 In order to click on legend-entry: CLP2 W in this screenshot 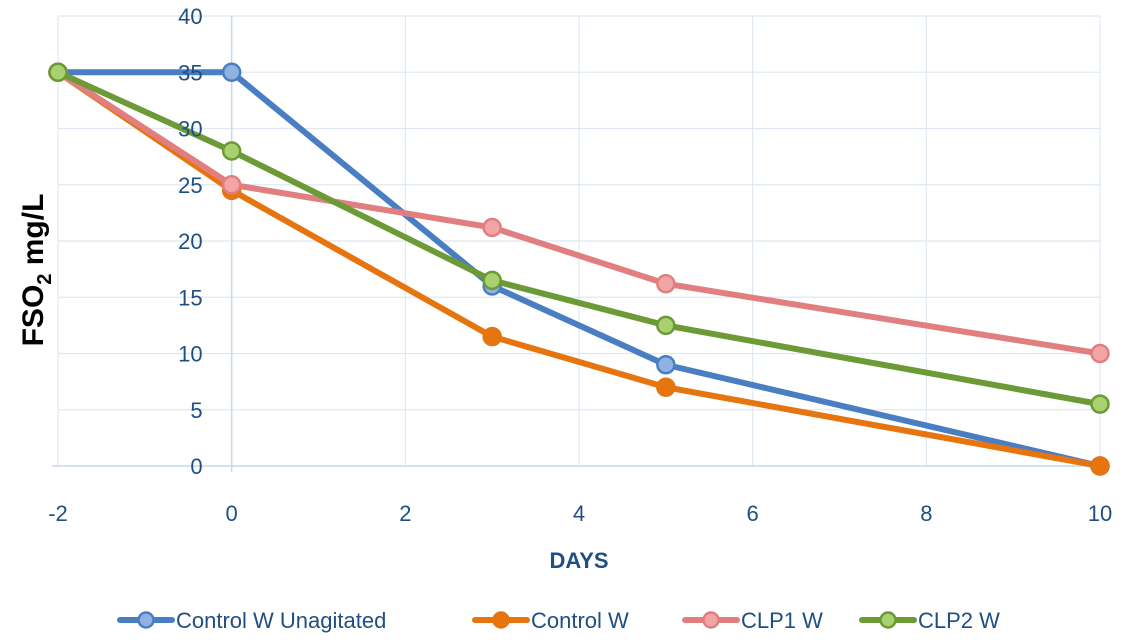, I will do `click(929, 620)`.